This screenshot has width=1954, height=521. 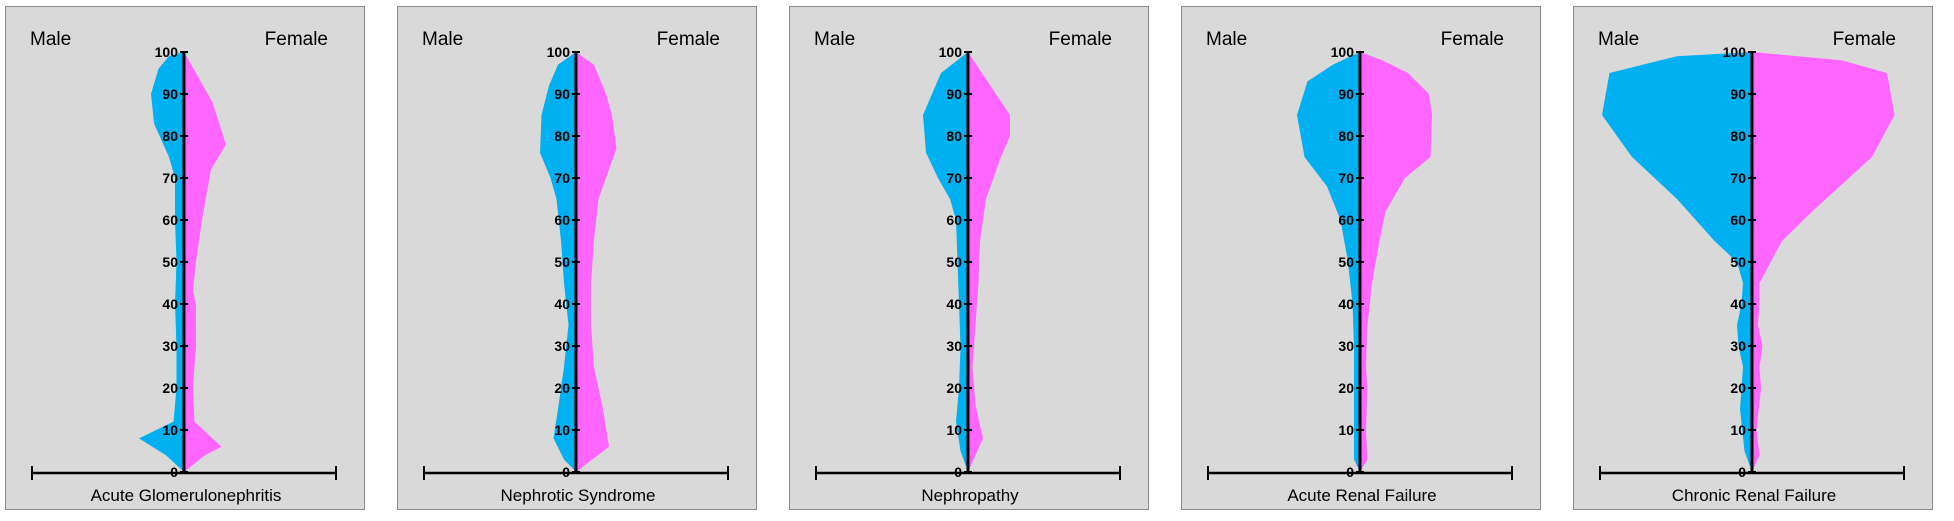 I want to click on pyramid-chart-4: 0 10 20 30 40 50 60 70 80 90 100, so click(x=1360, y=262).